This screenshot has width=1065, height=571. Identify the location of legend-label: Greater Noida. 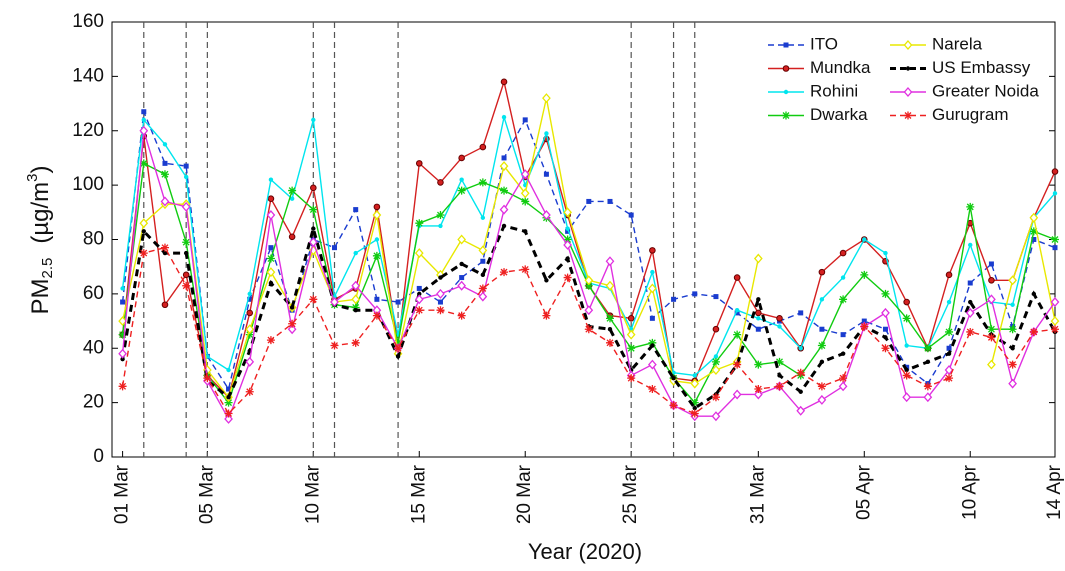
(985, 90).